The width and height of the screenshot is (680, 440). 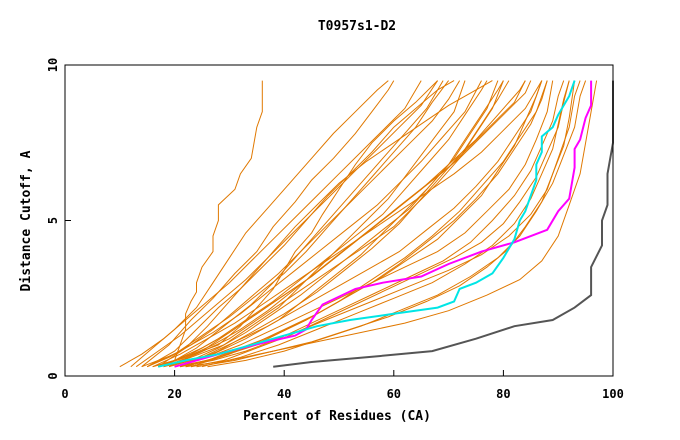 I want to click on x-tick-label: 40, so click(x=284, y=394).